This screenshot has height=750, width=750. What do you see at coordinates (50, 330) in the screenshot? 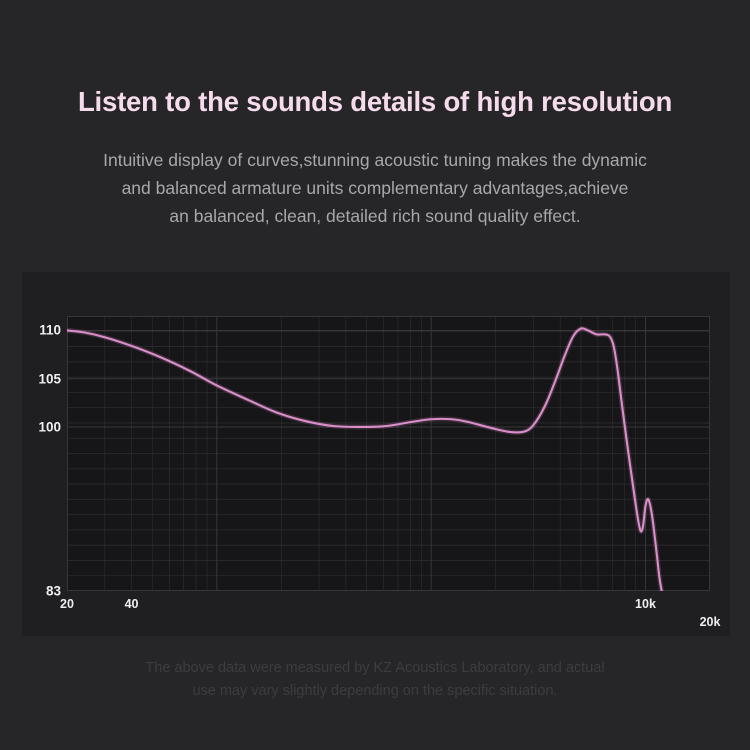
I see `y-tick-label-110: 110` at bounding box center [50, 330].